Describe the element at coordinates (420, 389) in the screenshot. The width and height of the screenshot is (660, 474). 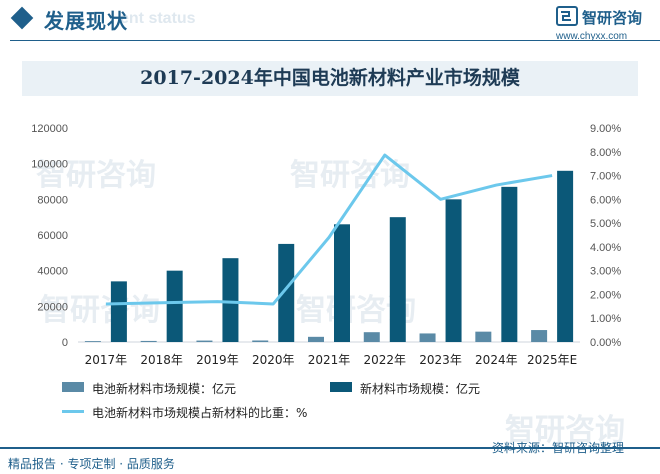
I see `legend-label: 新材料市场规模：亿元` at that location.